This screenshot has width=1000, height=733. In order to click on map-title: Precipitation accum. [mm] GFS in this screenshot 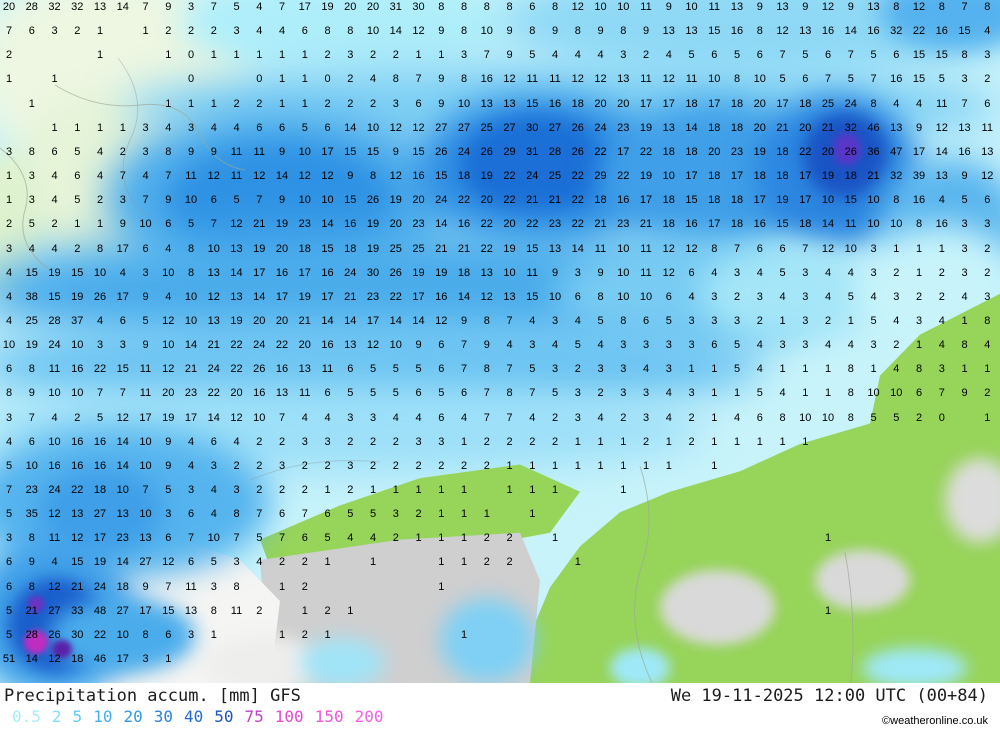, I will do `click(152, 696)`.